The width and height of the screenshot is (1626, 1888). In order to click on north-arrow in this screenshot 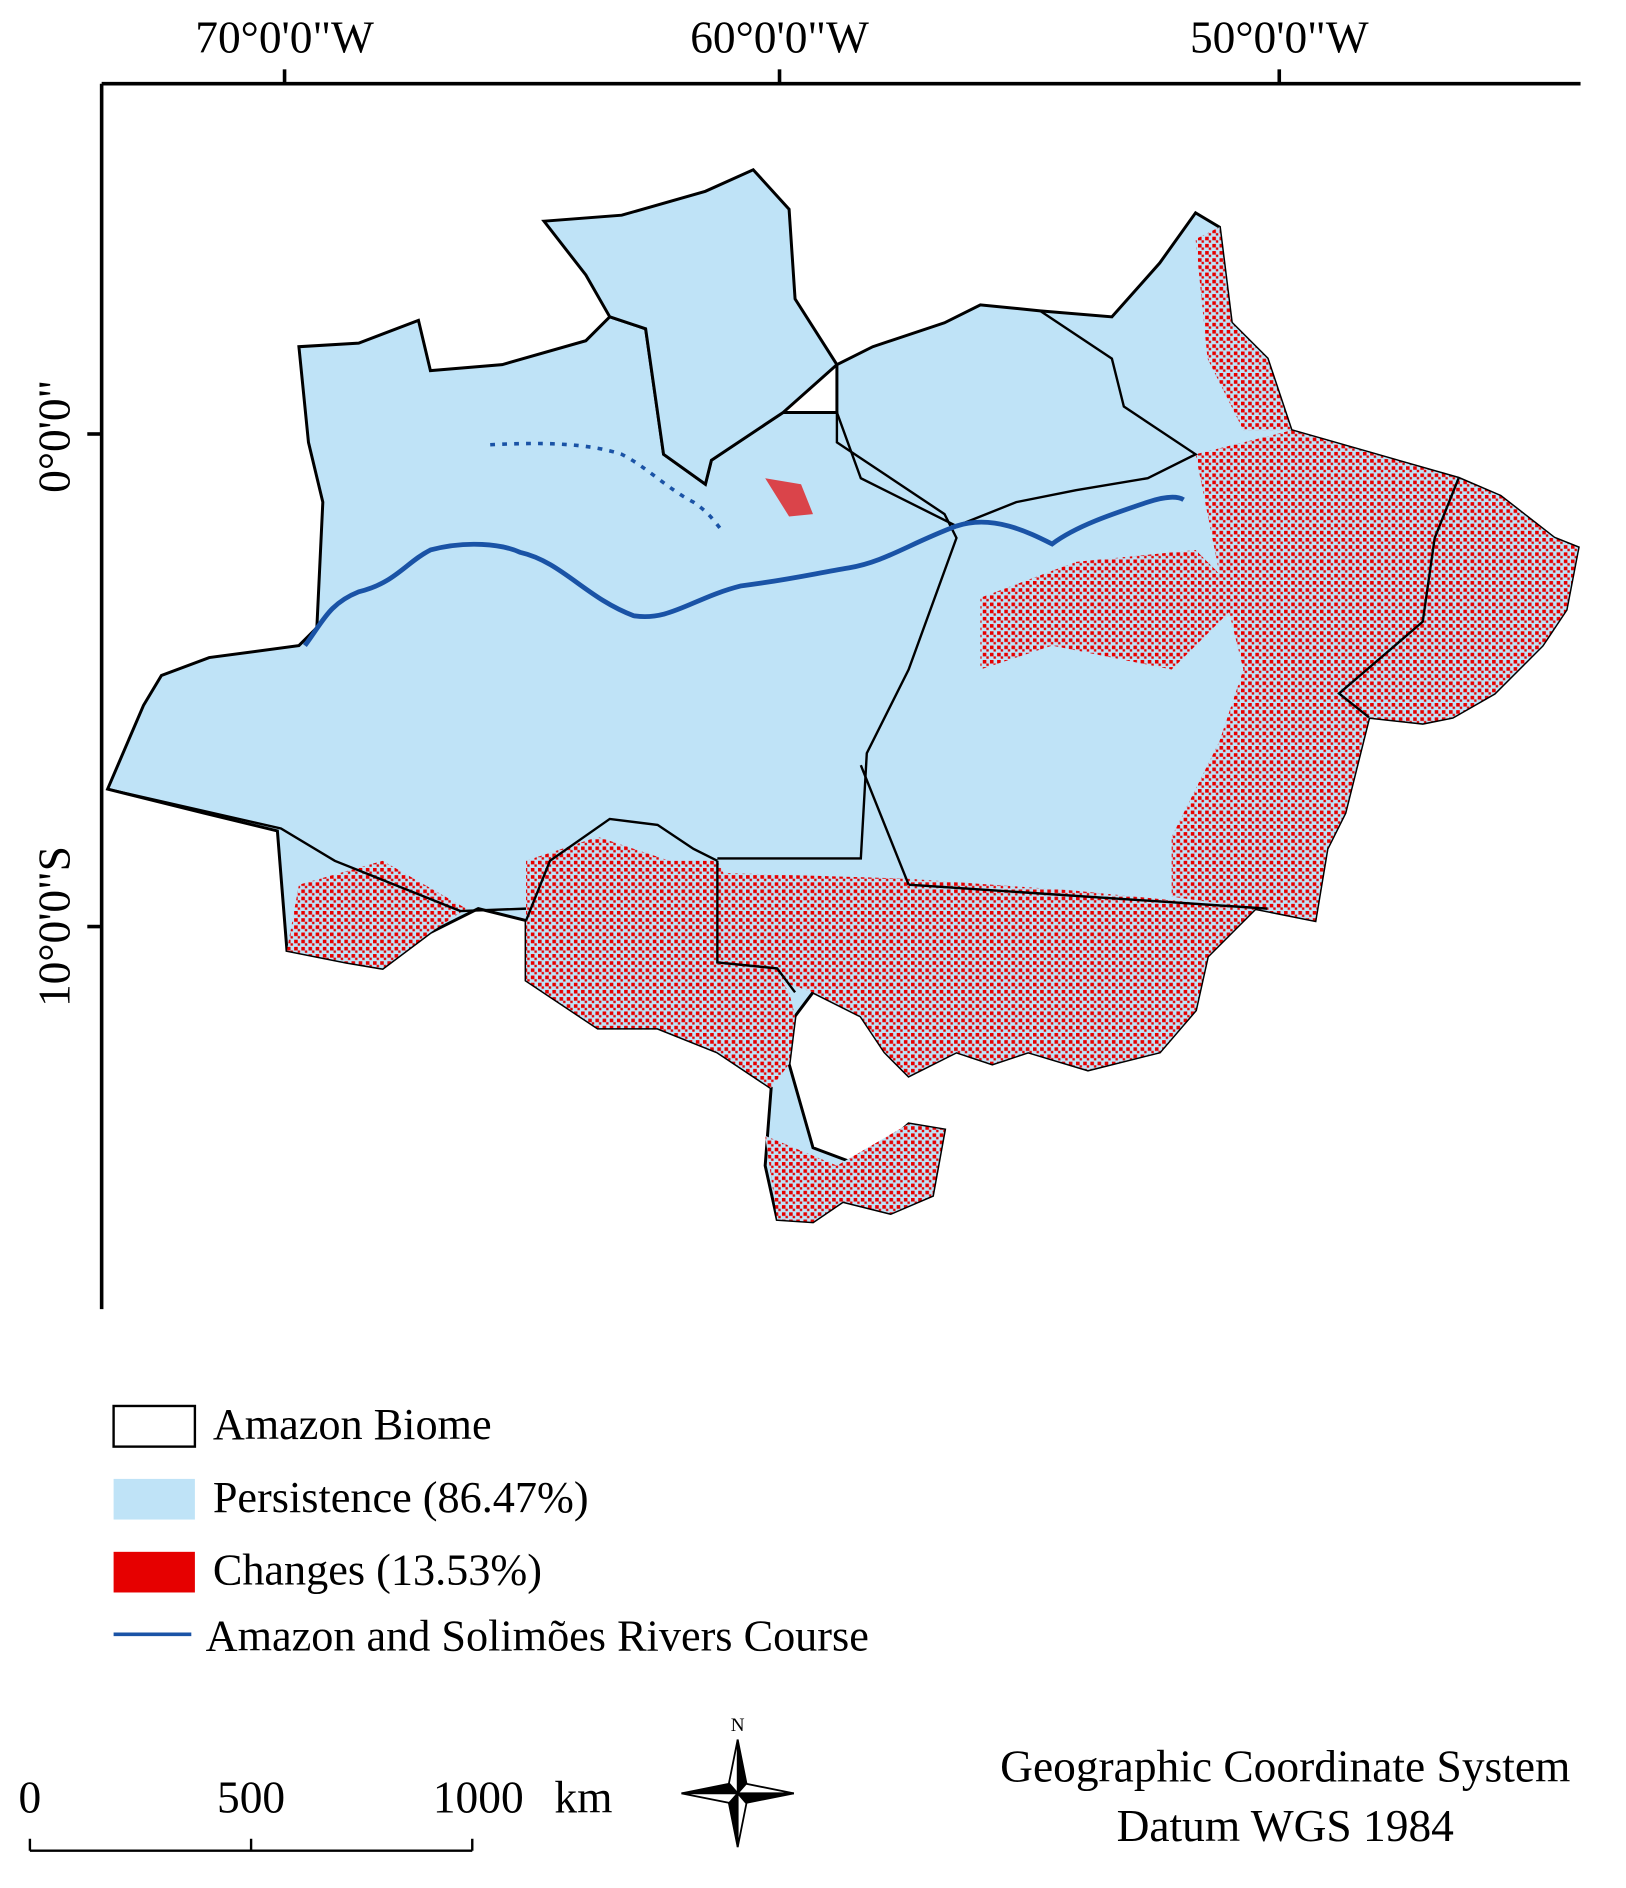, I will do `click(738, 1793)`.